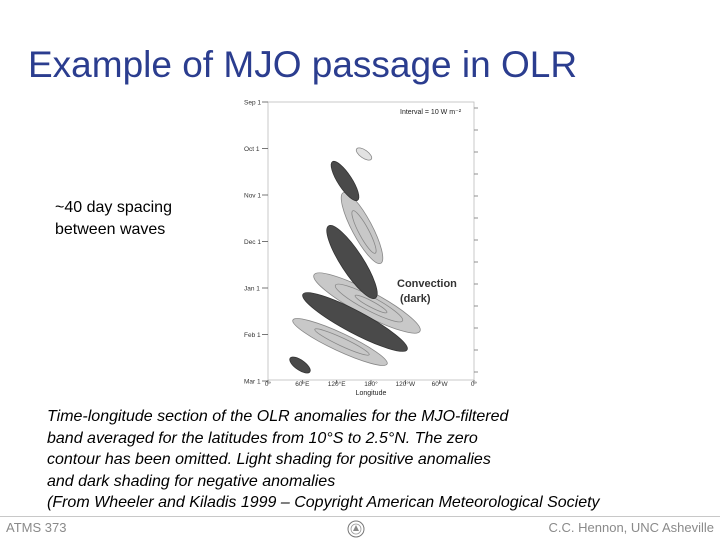 The height and width of the screenshot is (541, 720). Describe the element at coordinates (252, 335) in the screenshot. I see `time-tick-label: Feb 1` at that location.